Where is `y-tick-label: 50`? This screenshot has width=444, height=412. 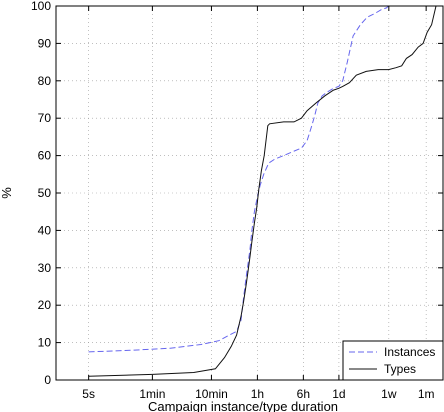 y-tick-label: 50 is located at coordinates (45, 193).